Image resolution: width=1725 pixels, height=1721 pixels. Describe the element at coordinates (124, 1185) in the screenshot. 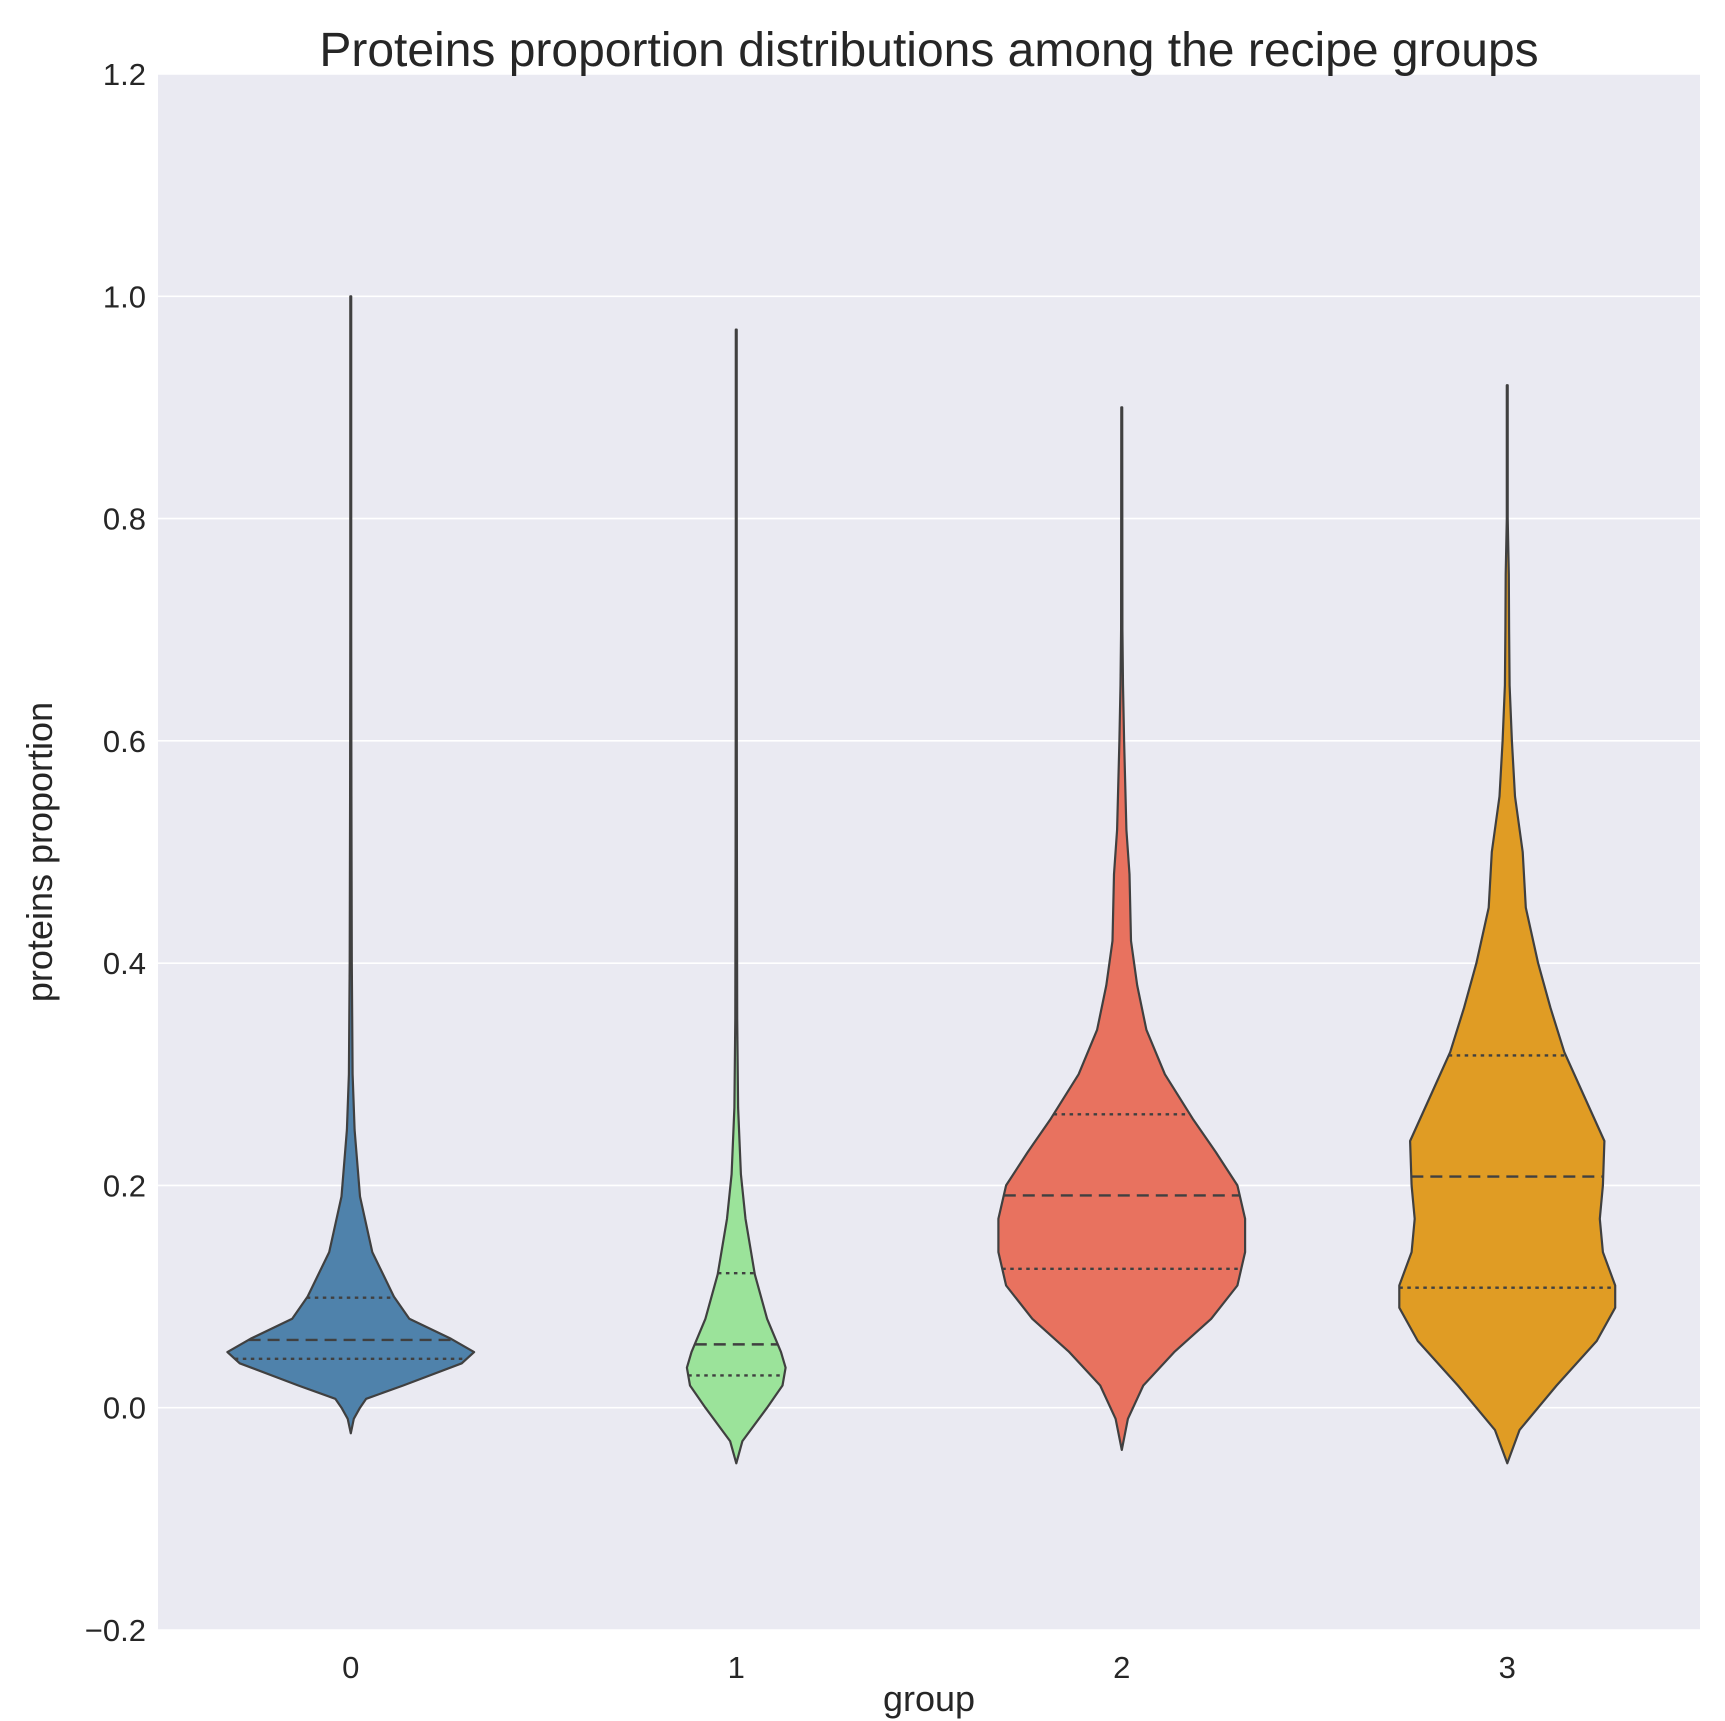

I see `y-tick-label: 0.2` at that location.